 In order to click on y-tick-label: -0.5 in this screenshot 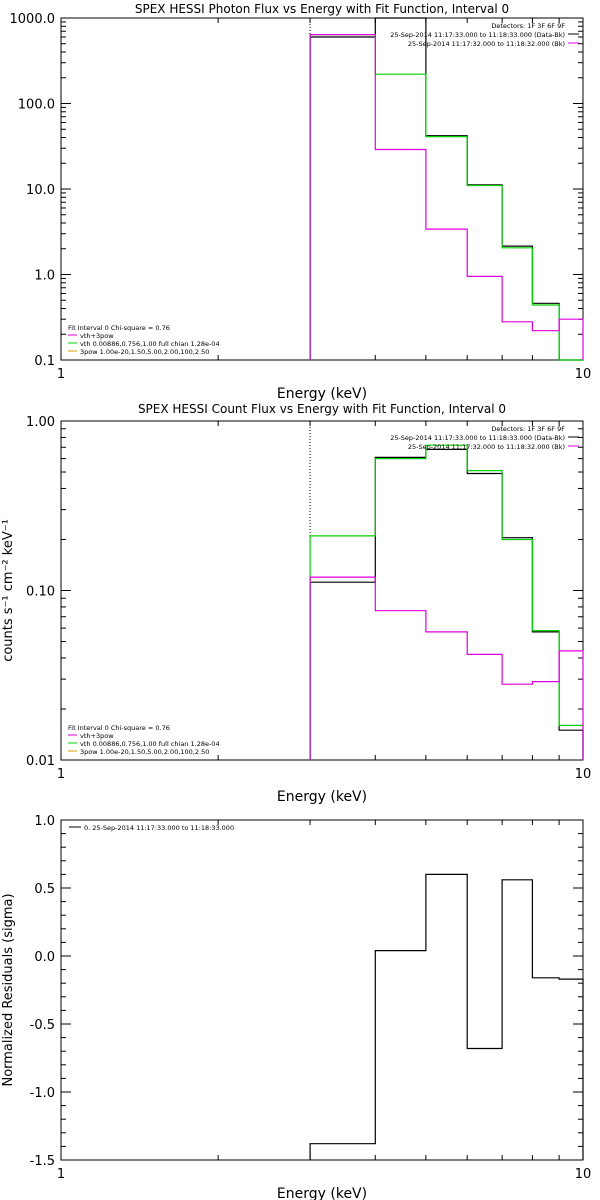, I will do `click(42, 1025)`.